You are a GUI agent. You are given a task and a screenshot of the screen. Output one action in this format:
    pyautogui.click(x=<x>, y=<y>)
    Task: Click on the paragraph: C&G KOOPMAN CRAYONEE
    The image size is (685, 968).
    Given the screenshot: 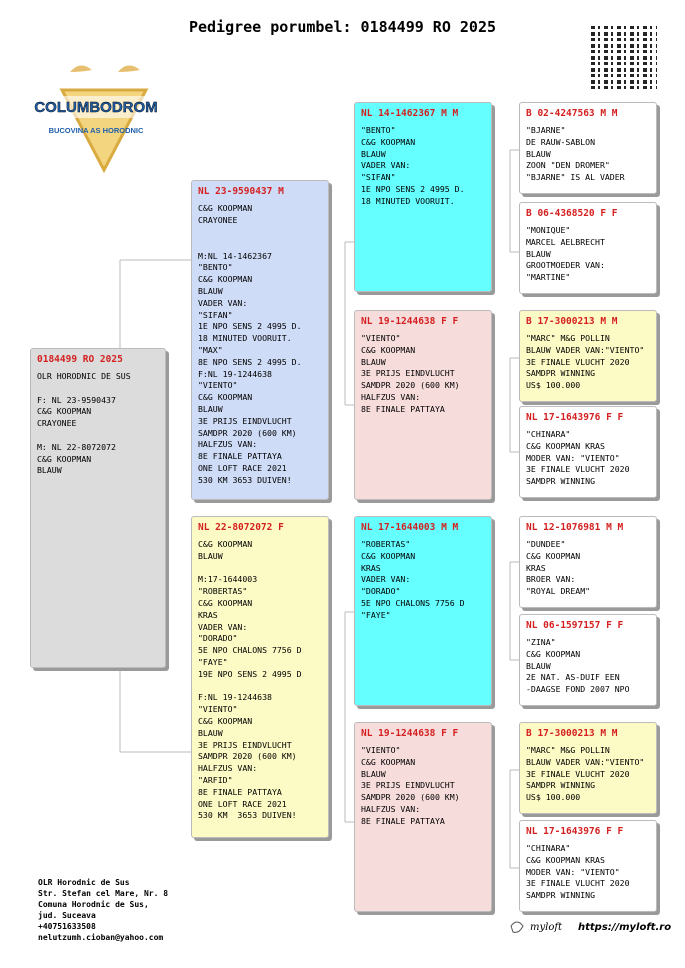 What is the action you would take?
    pyautogui.click(x=260, y=215)
    